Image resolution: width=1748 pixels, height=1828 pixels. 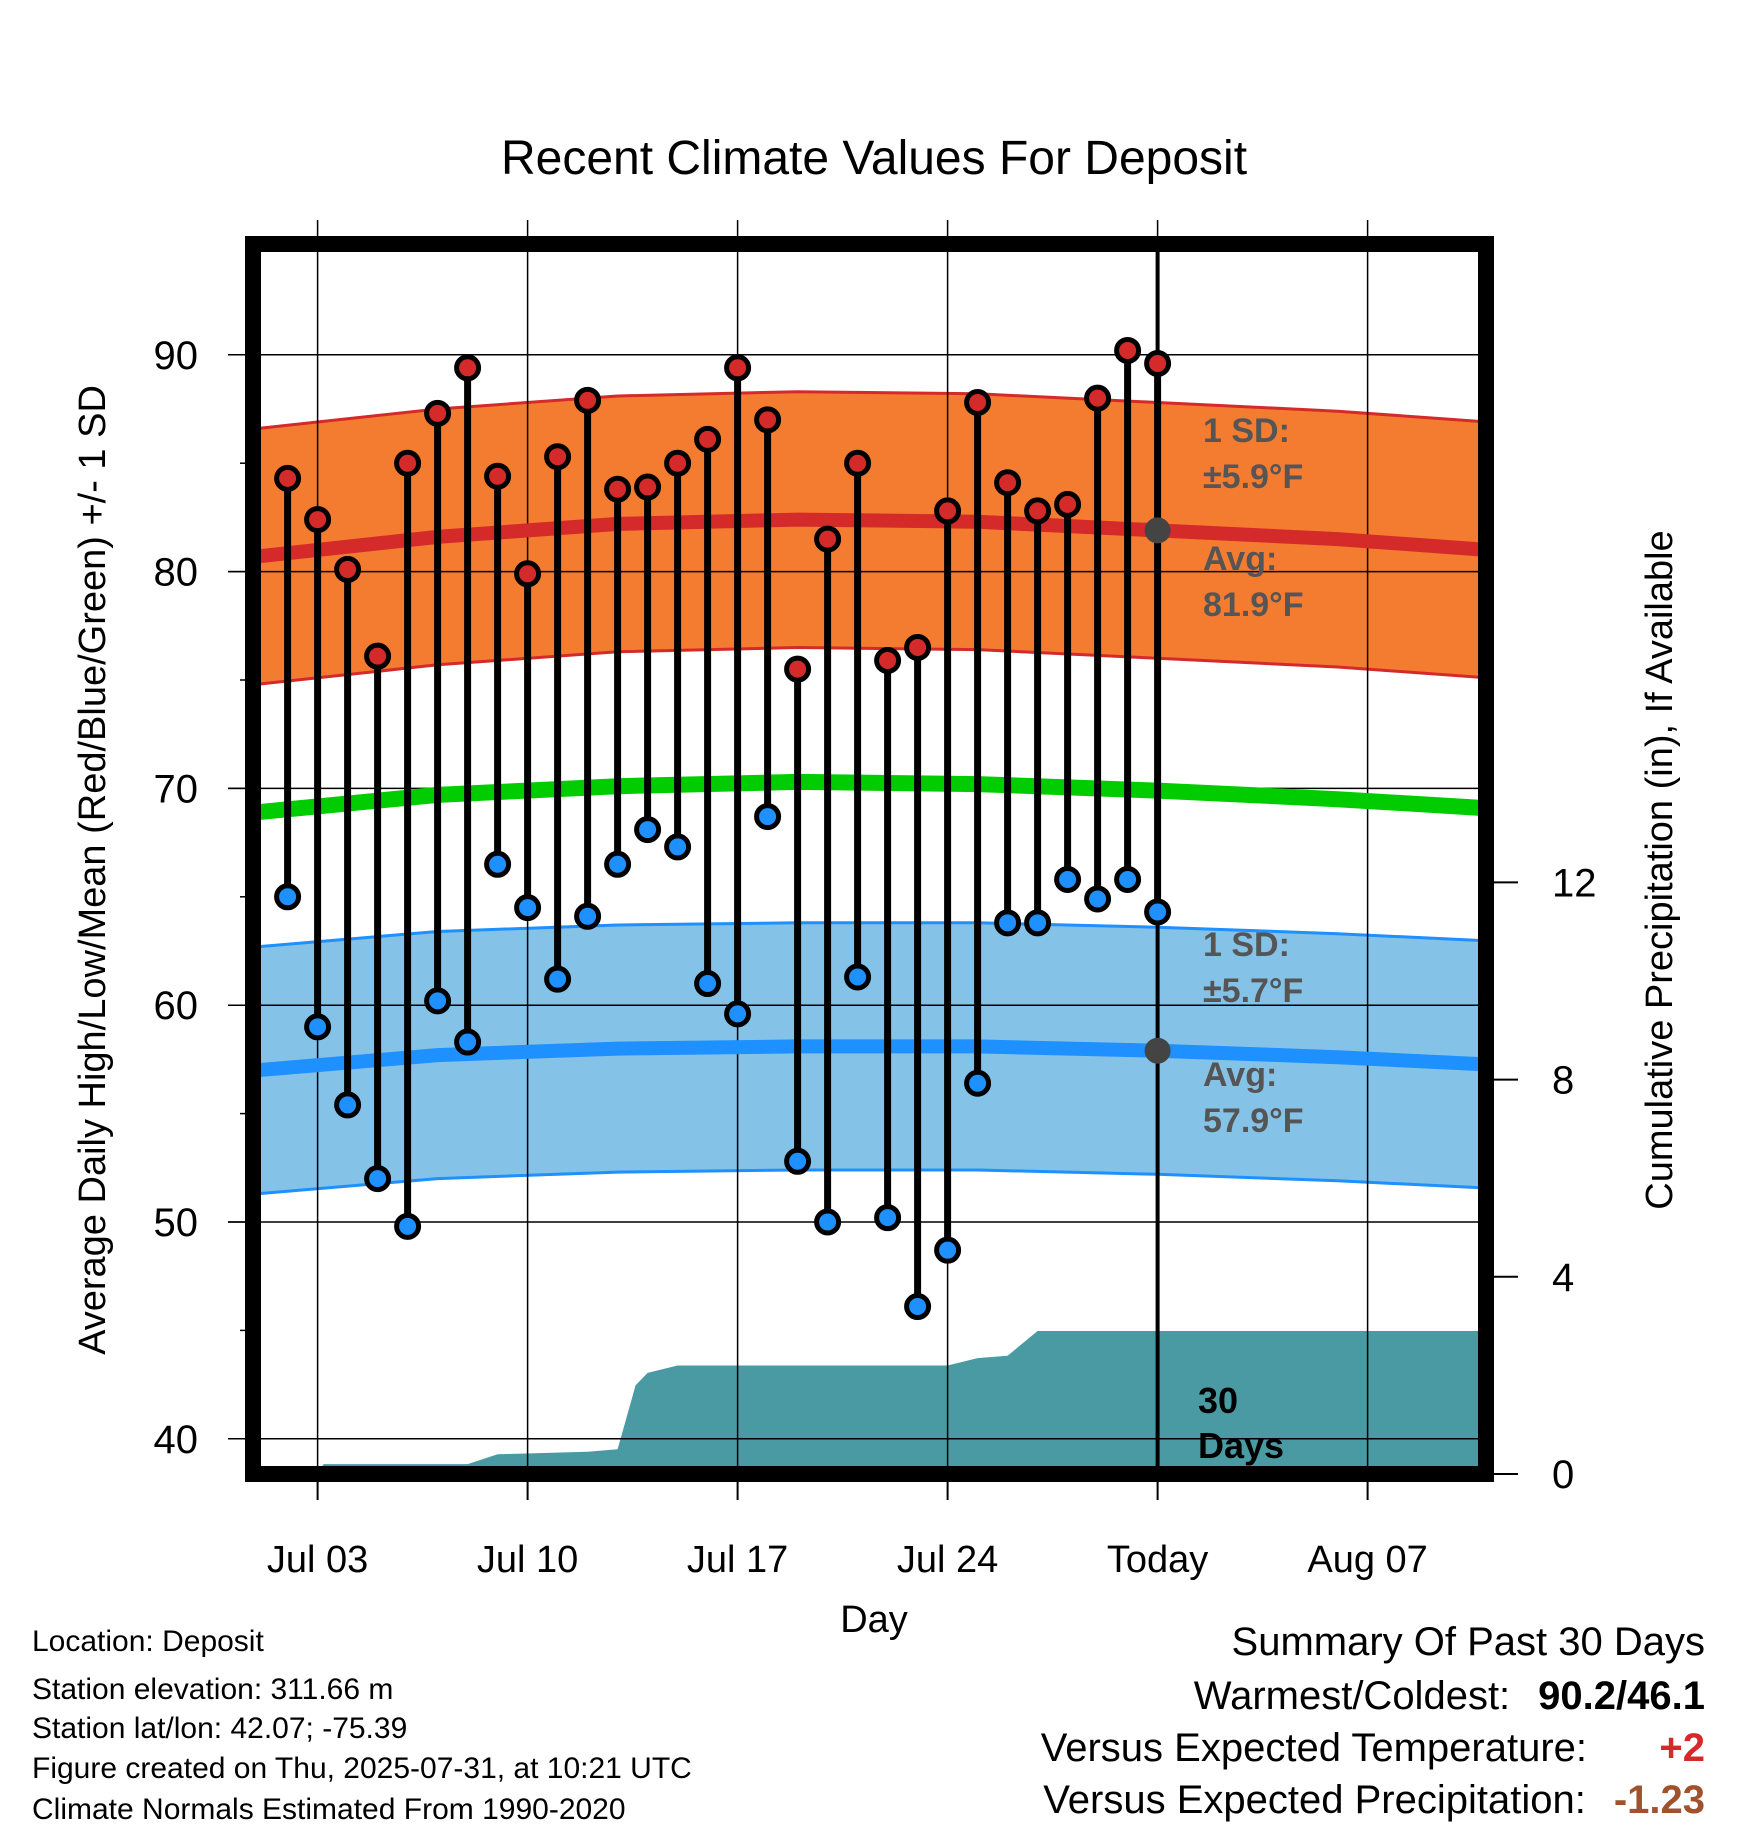 I want to click on summary-precip-row: Versus Expected Precipitation: -1.23, so click(x=1374, y=1800).